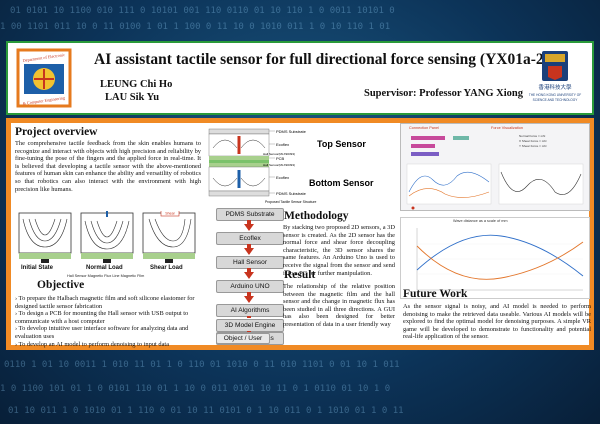 This screenshot has width=600, height=424. I want to click on sensor-structure-caption: Proposed Tactile Sensor Structure, so click(291, 202).